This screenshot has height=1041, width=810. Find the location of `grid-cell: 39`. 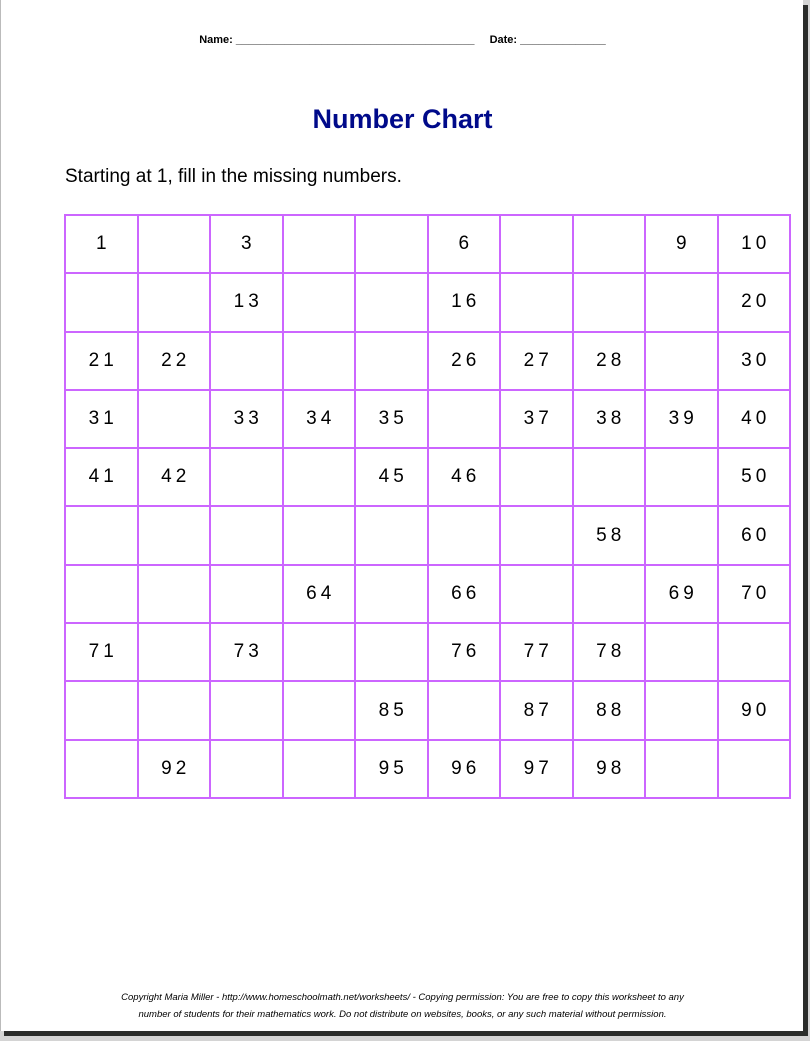

grid-cell: 39 is located at coordinates (681, 419).